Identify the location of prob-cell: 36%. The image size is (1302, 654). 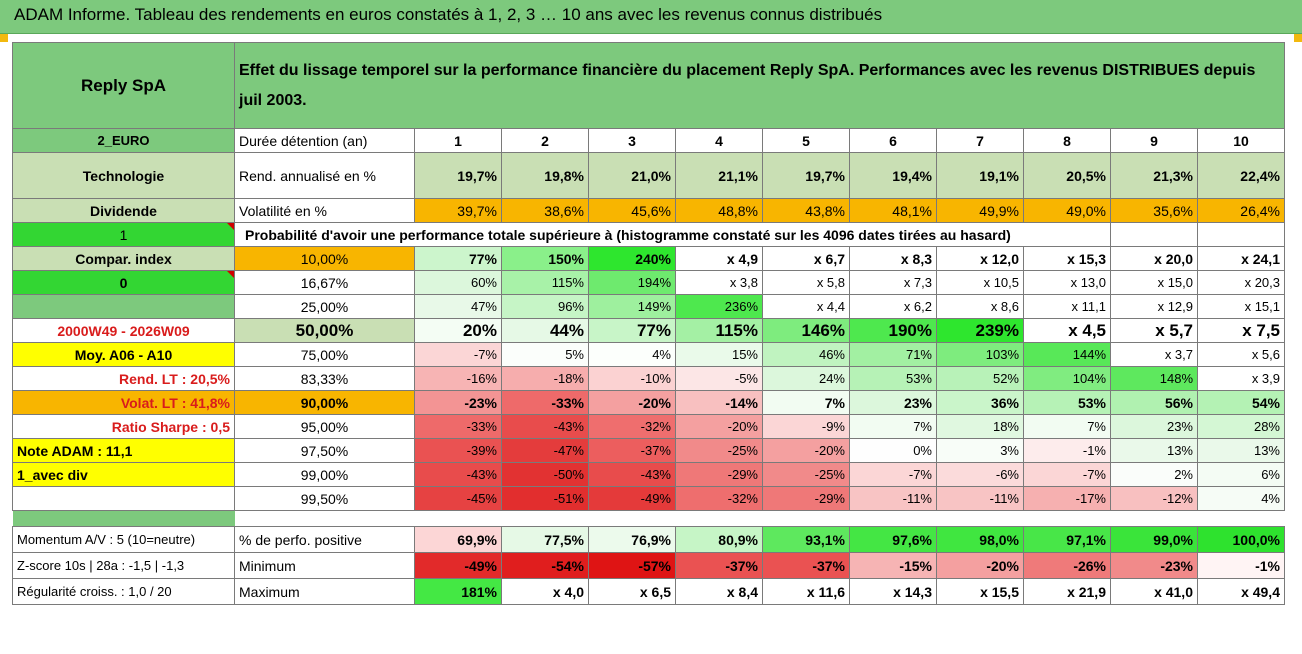
(980, 402).